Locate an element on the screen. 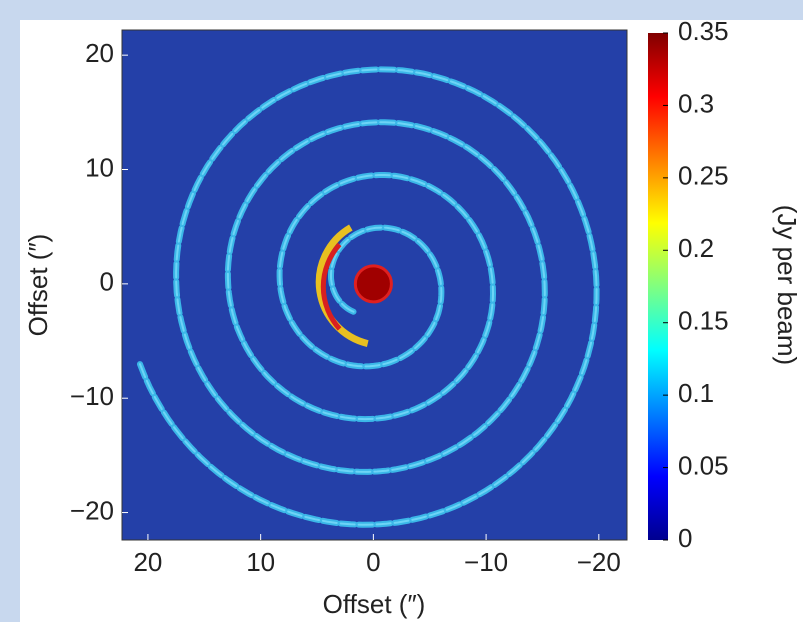 The image size is (803, 622). colorbar-tick-label: 0.1 is located at coordinates (696, 393).